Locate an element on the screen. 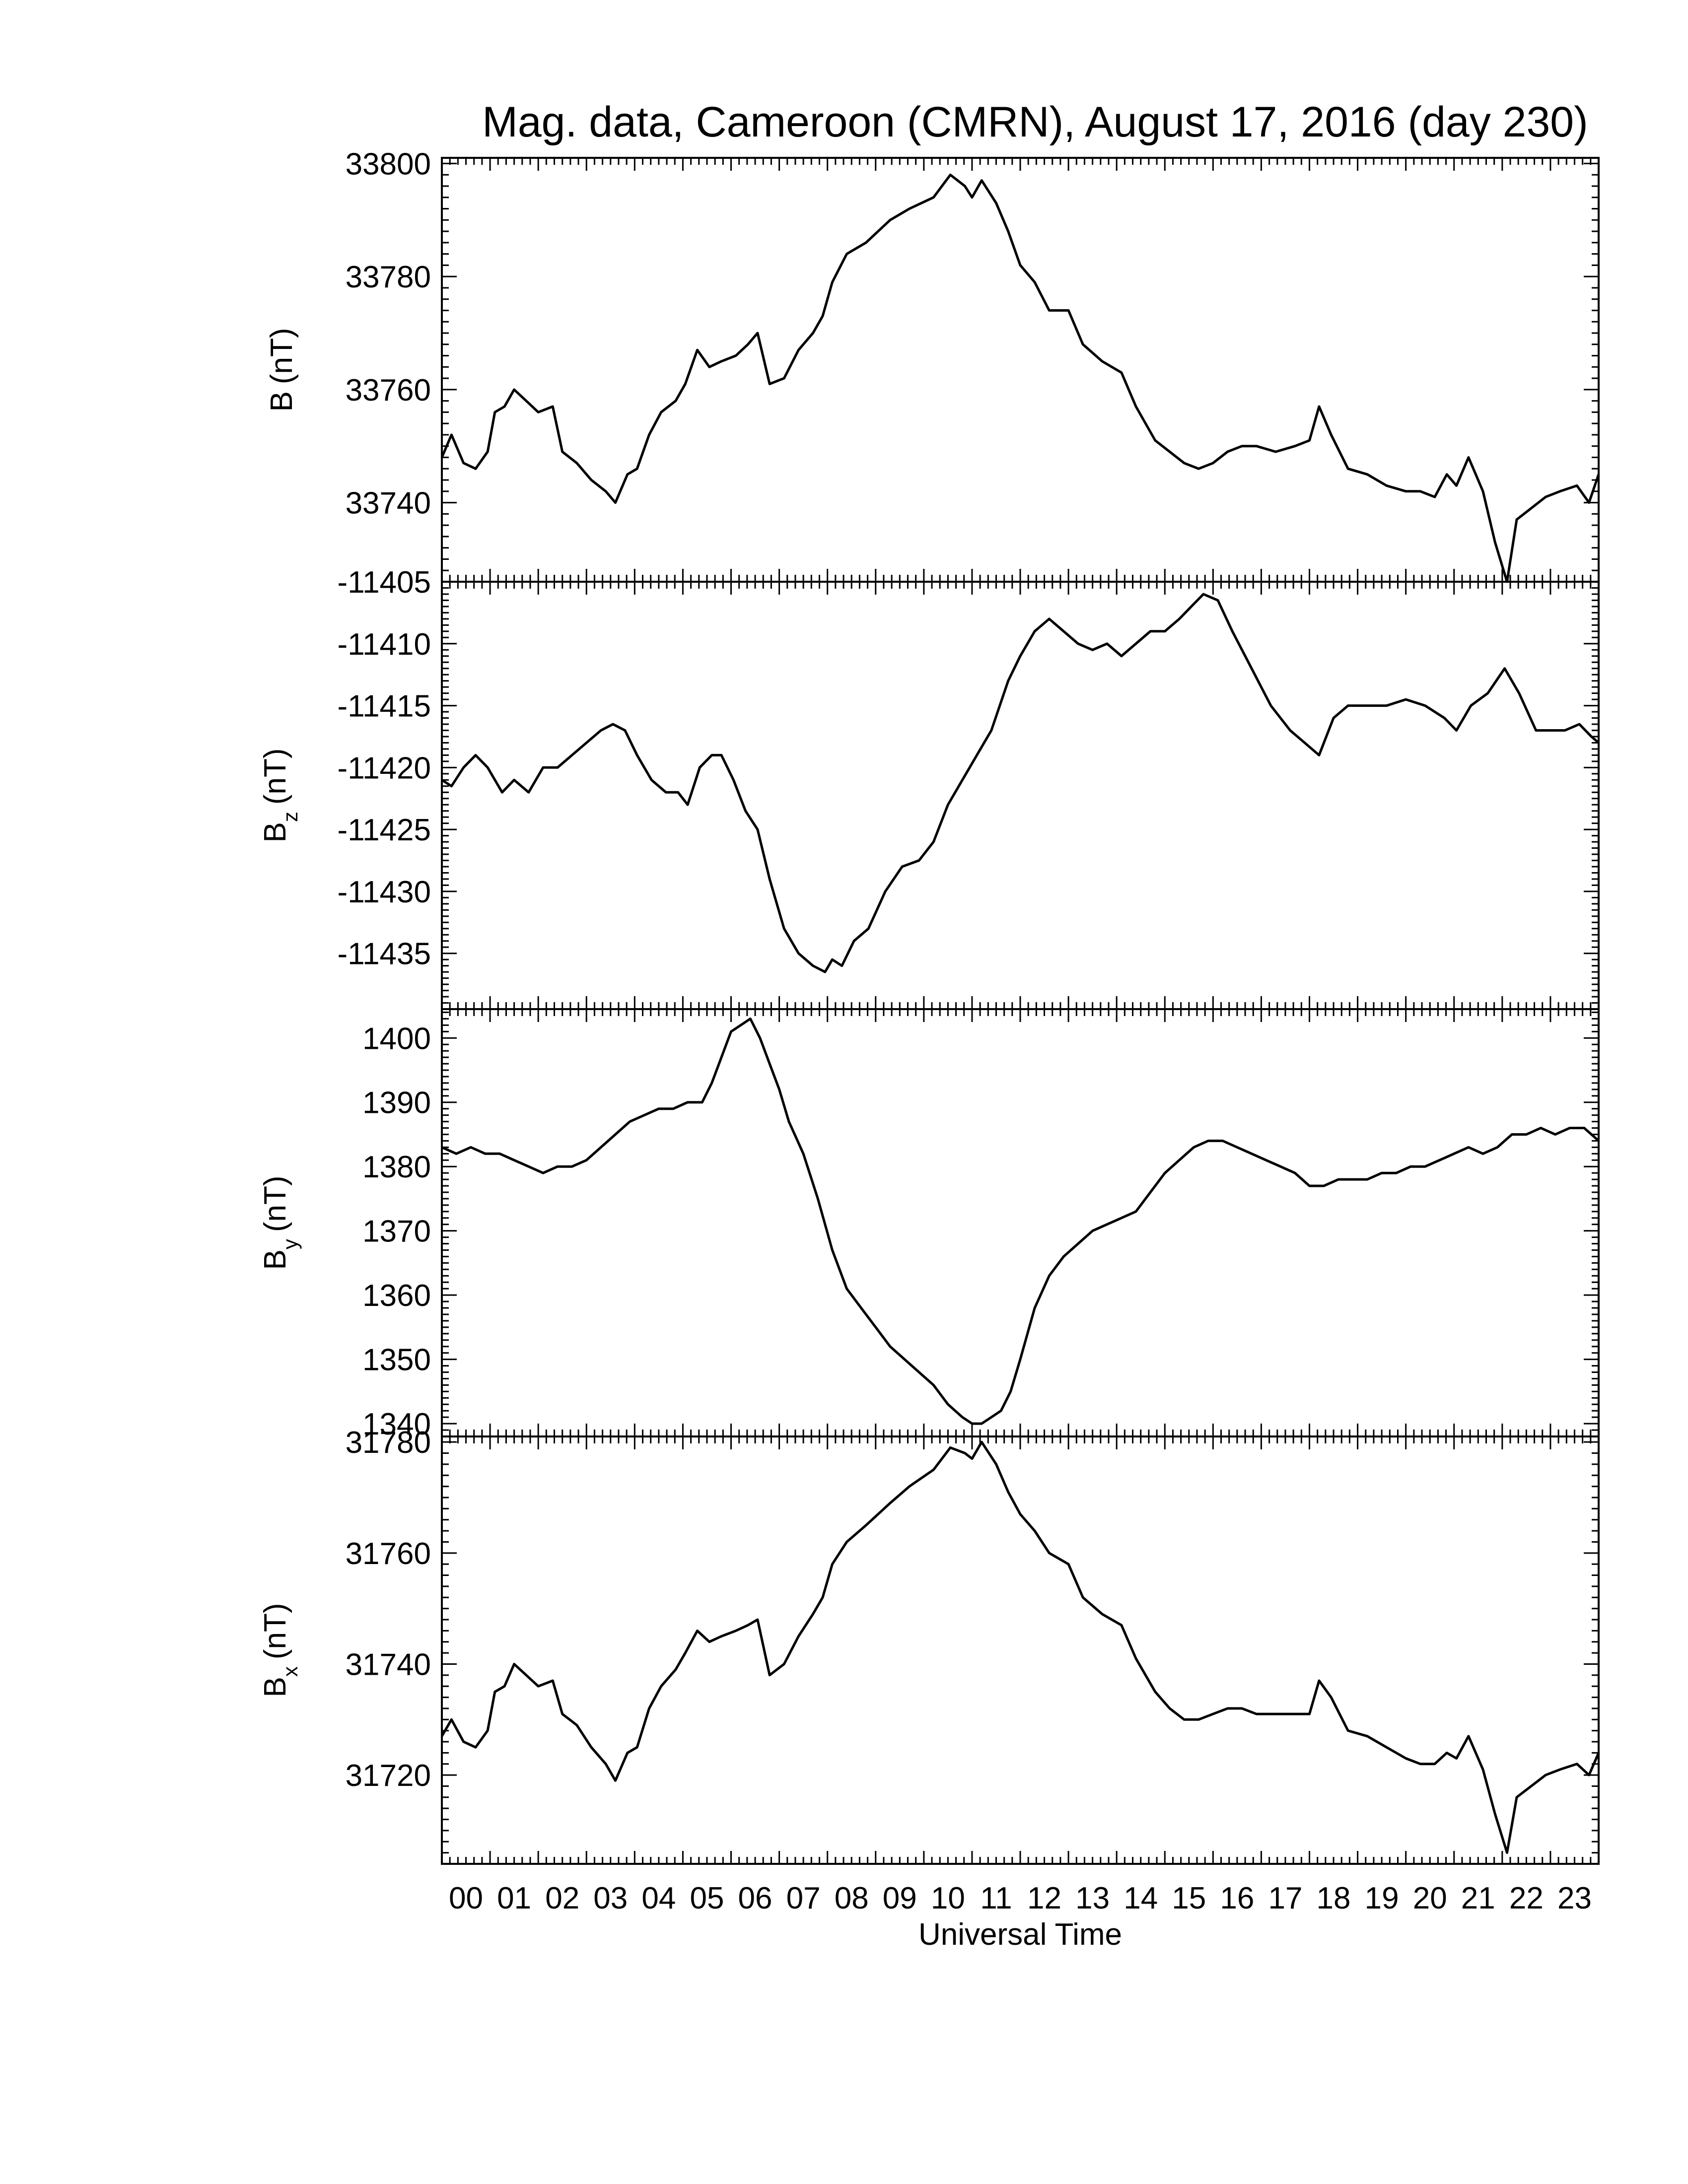 The height and width of the screenshot is (2184, 1688). panel-0-y-tick-label: 33740 is located at coordinates (388, 503).